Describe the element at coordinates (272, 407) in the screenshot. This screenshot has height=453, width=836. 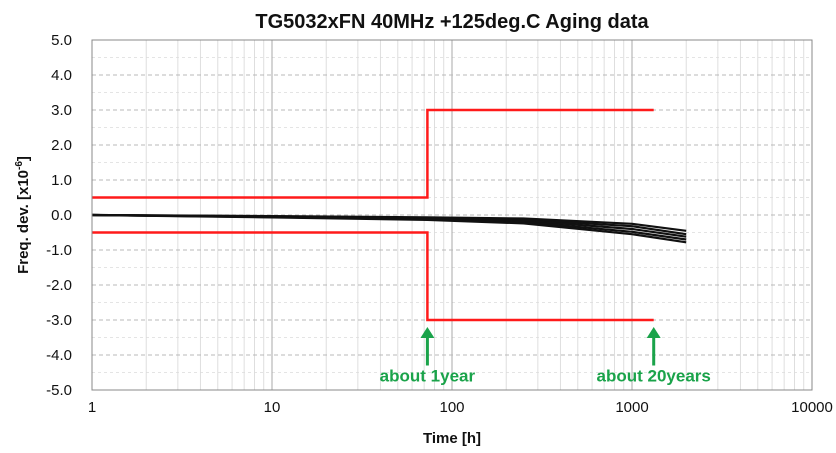
I see `x-tick-label: 10` at that location.